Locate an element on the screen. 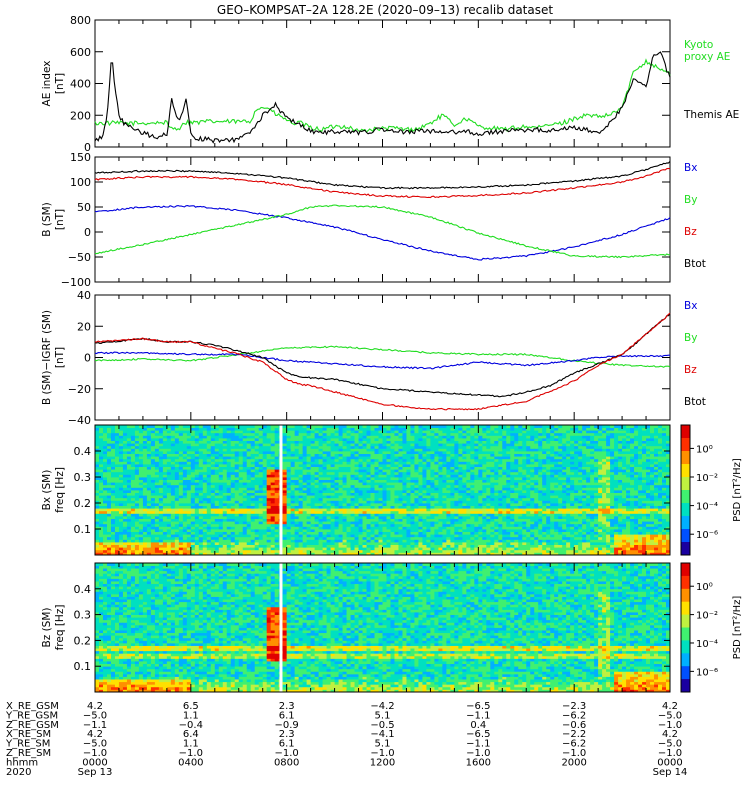  series-line-kyoto-proxy-ae is located at coordinates (382, 95).